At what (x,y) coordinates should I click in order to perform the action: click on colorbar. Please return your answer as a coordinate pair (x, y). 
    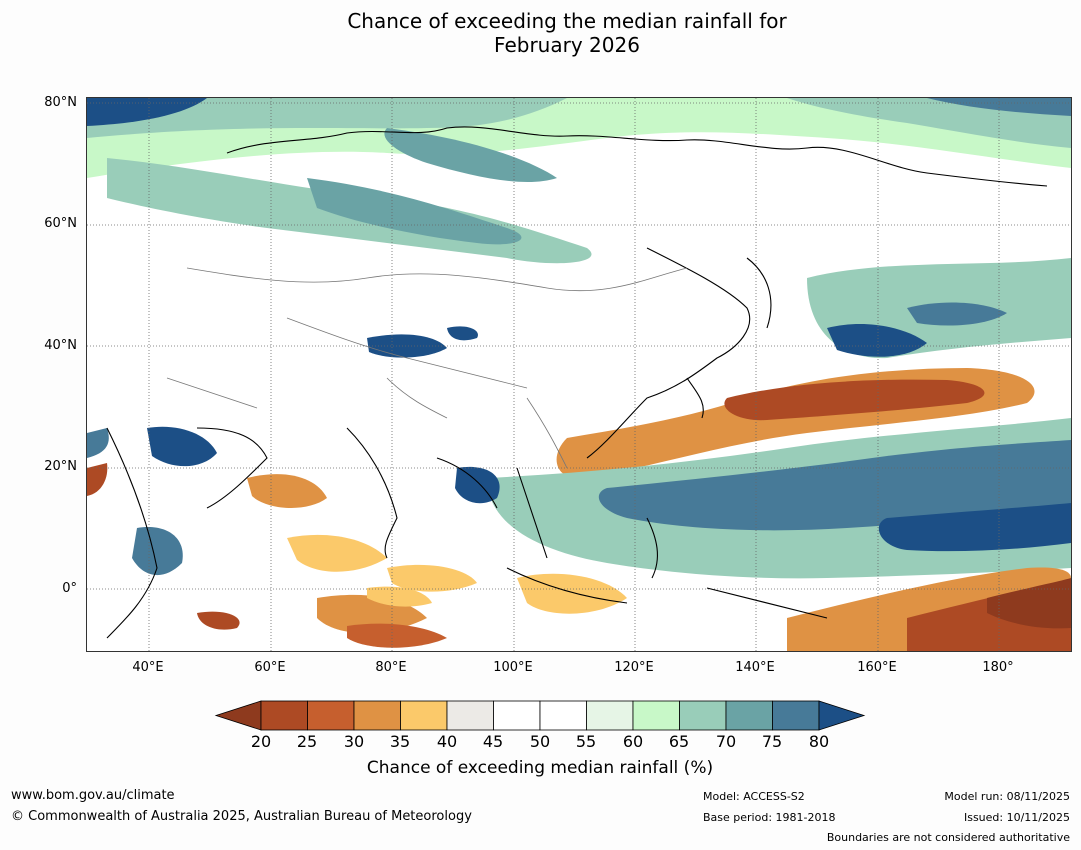
    Looking at the image, I should click on (540, 715).